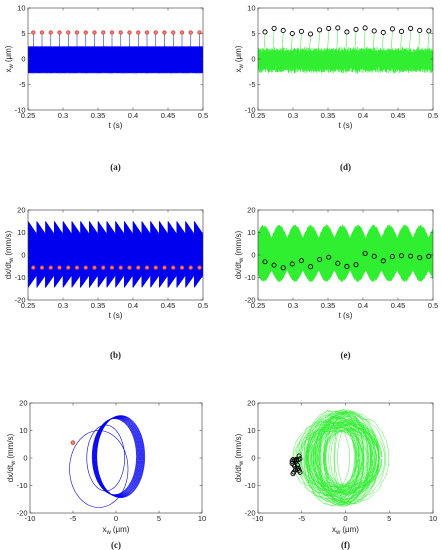 This screenshot has width=441, height=550. I want to click on x-tick-label: 0.5, so click(433, 115).